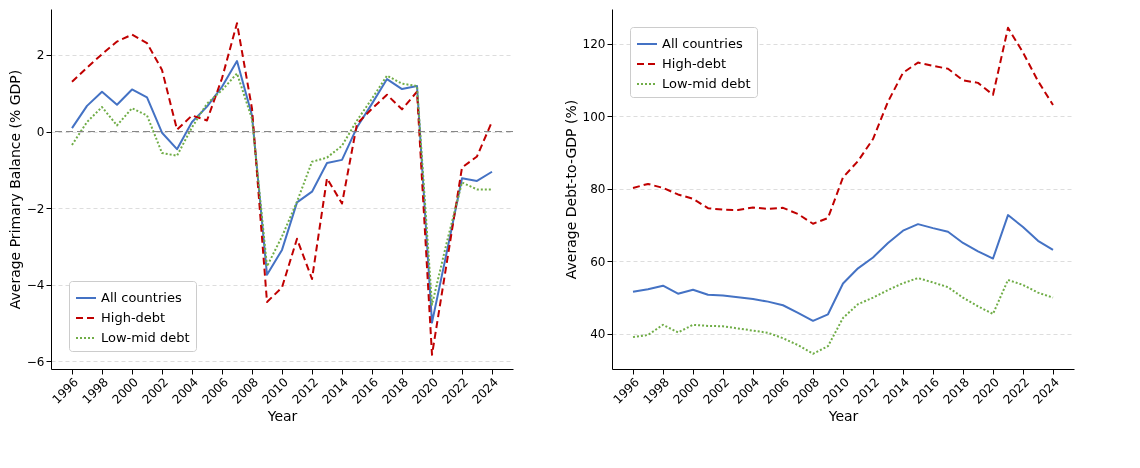 This screenshot has width=1140, height=468. Describe the element at coordinates (570, 189) in the screenshot. I see `y-axis-title: Average Debt-to-GDP (%)` at that location.